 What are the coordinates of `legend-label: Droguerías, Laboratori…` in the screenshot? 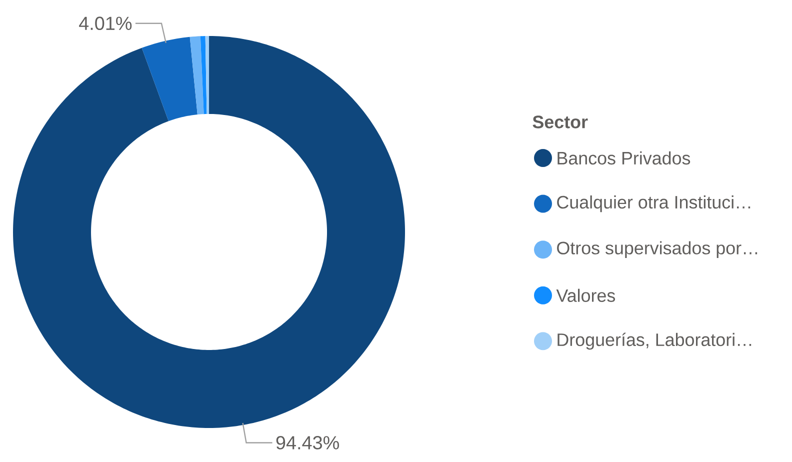 It's located at (655, 341).